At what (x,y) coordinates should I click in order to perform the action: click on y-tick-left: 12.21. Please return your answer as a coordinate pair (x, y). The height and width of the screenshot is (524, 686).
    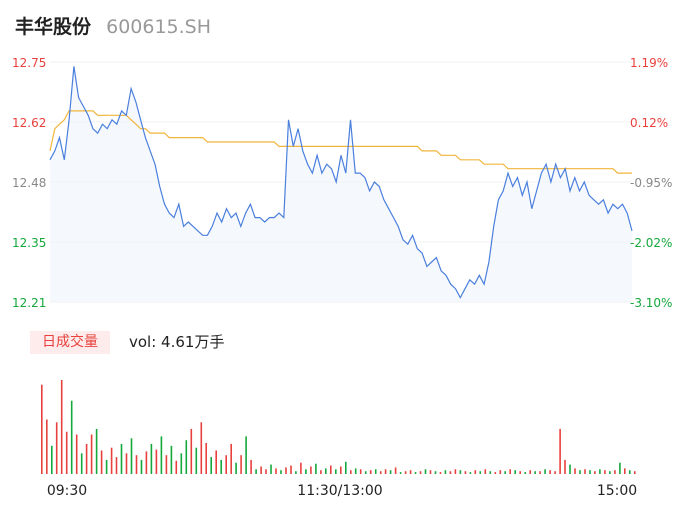
    Looking at the image, I should click on (29, 303).